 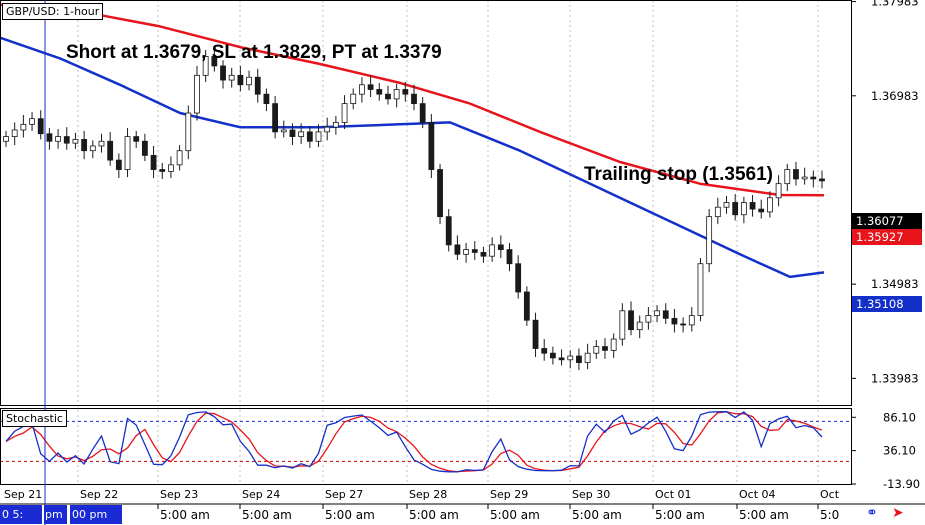 I want to click on date-label: Sep 29, so click(x=509, y=494).